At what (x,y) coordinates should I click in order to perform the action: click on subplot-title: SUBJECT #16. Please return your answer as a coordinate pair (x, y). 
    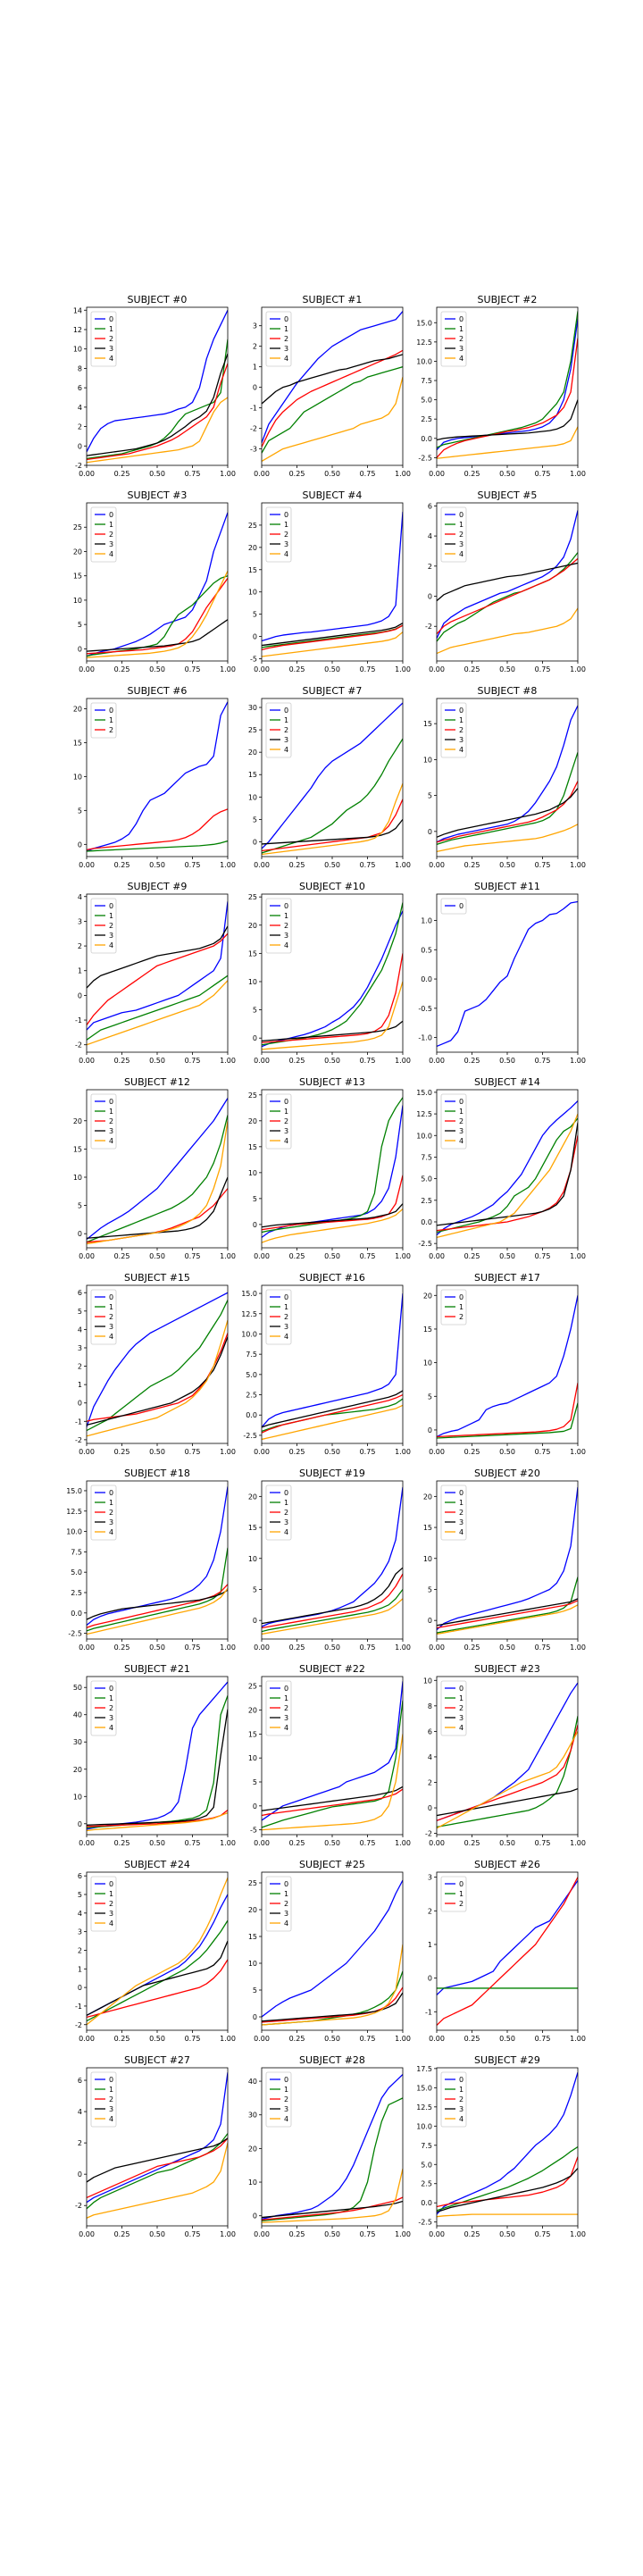
    Looking at the image, I should click on (332, 1278).